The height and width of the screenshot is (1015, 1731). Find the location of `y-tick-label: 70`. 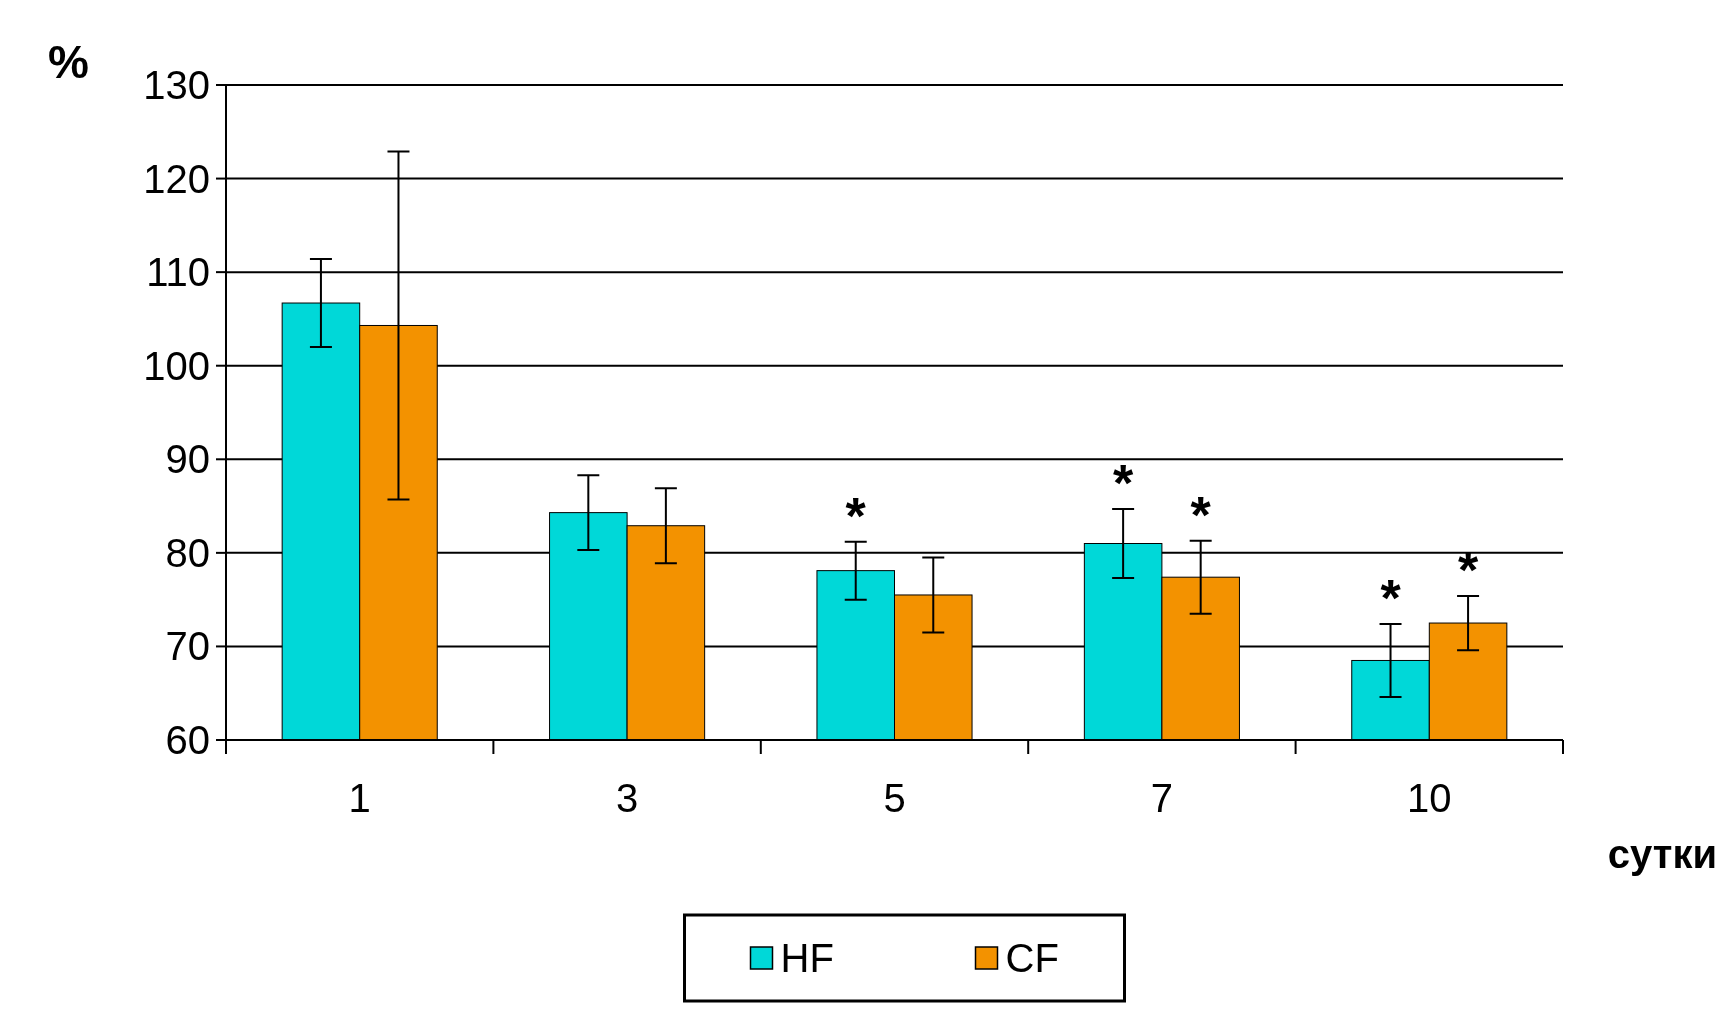

y-tick-label: 70 is located at coordinates (187, 646).